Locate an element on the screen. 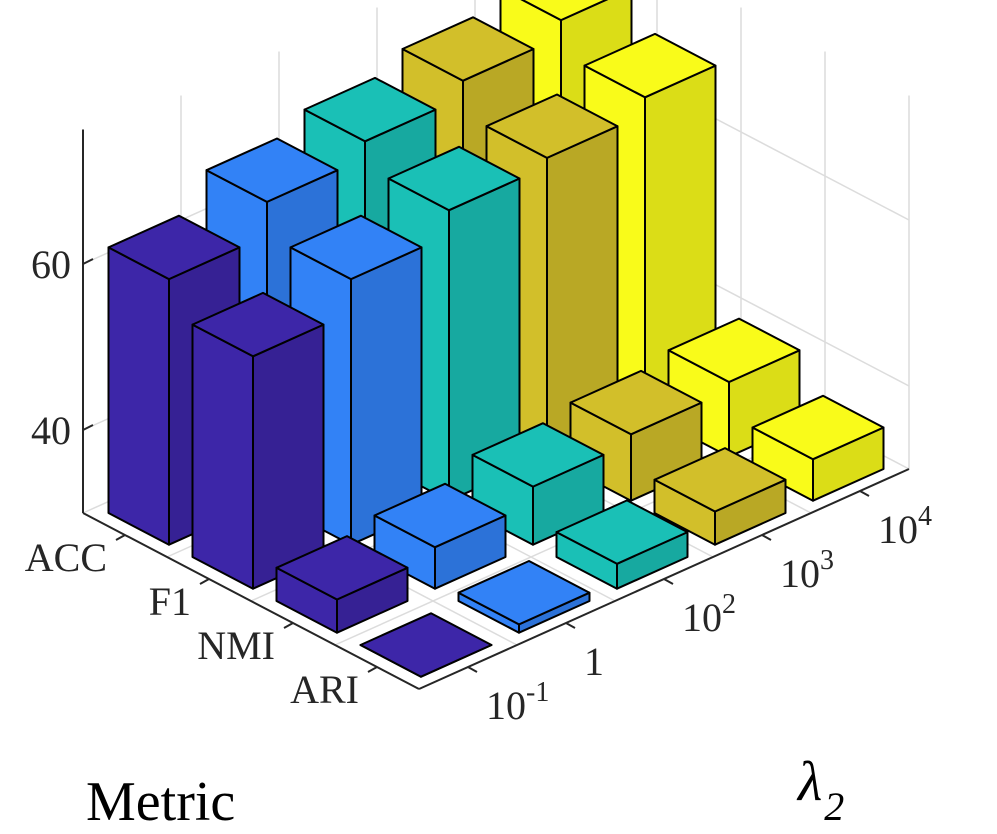  y-axis-title: λ2 is located at coordinates (820, 790).